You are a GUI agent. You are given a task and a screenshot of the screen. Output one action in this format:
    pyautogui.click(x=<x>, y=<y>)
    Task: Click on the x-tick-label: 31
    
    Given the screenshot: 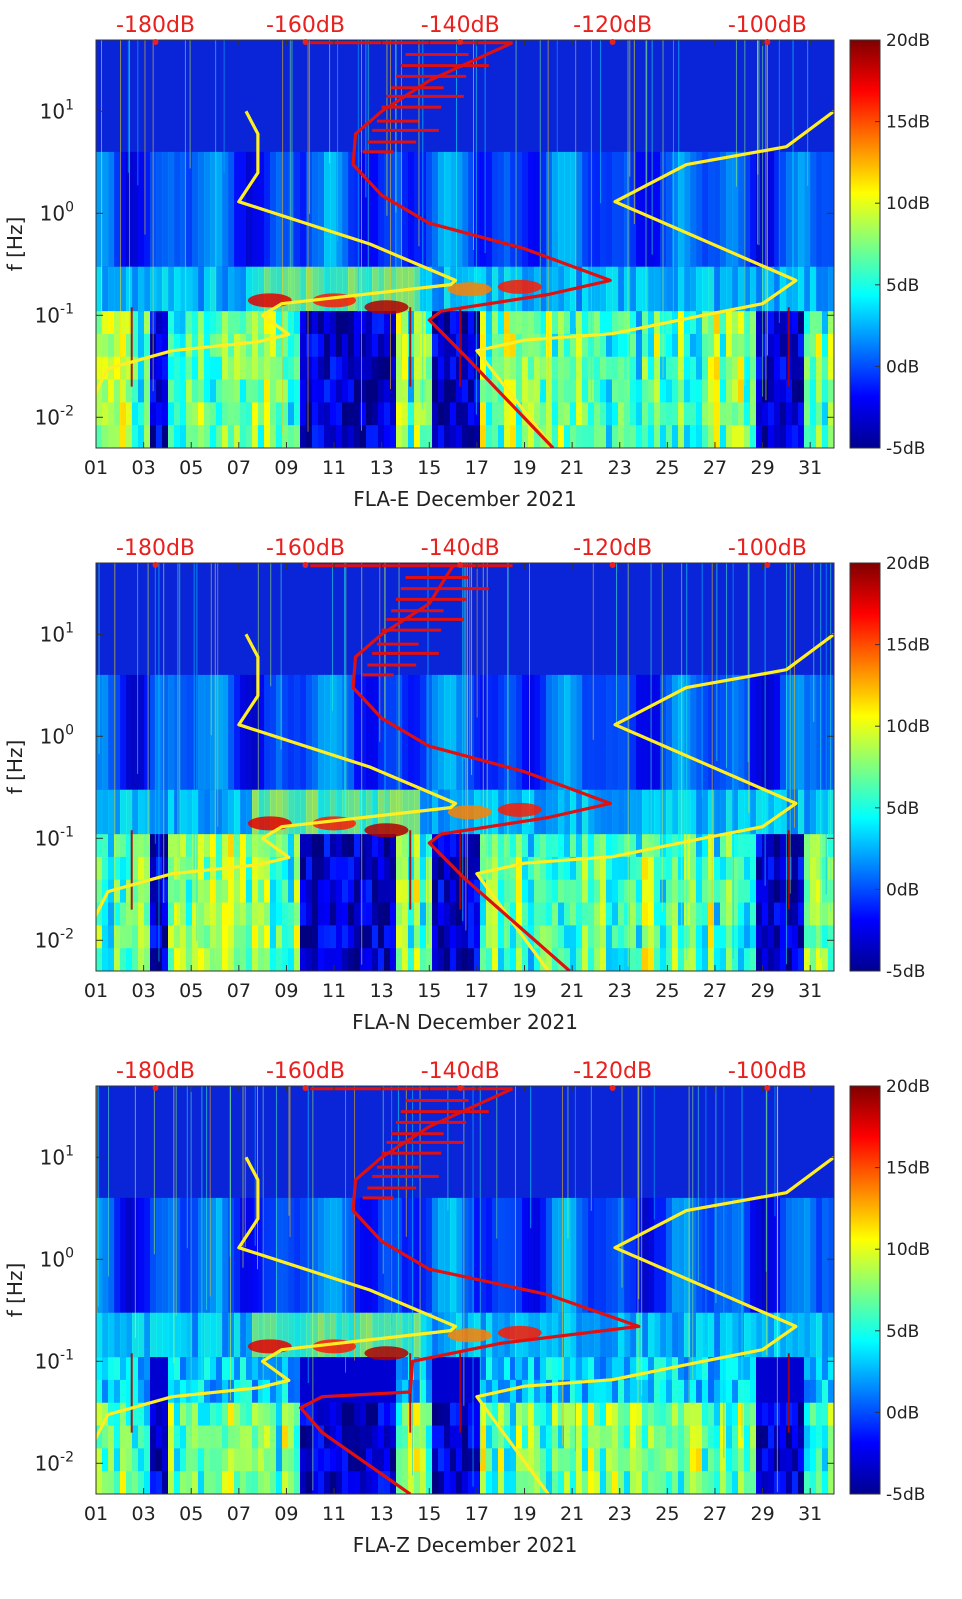 What is the action you would take?
    pyautogui.click(x=810, y=468)
    